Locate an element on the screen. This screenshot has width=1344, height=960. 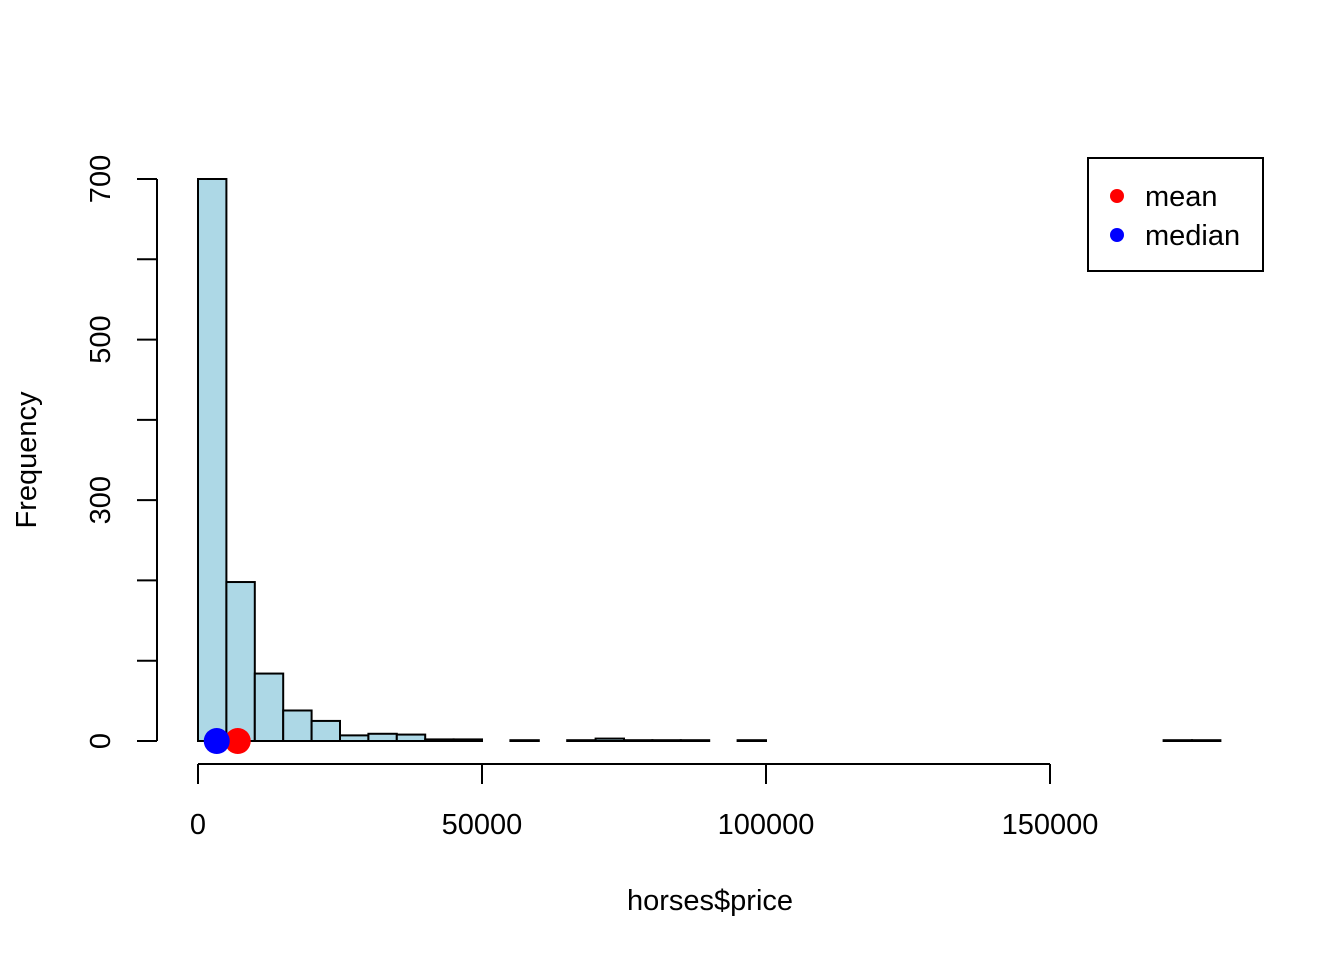
x-tick-label: 150000 is located at coordinates (1050, 825).